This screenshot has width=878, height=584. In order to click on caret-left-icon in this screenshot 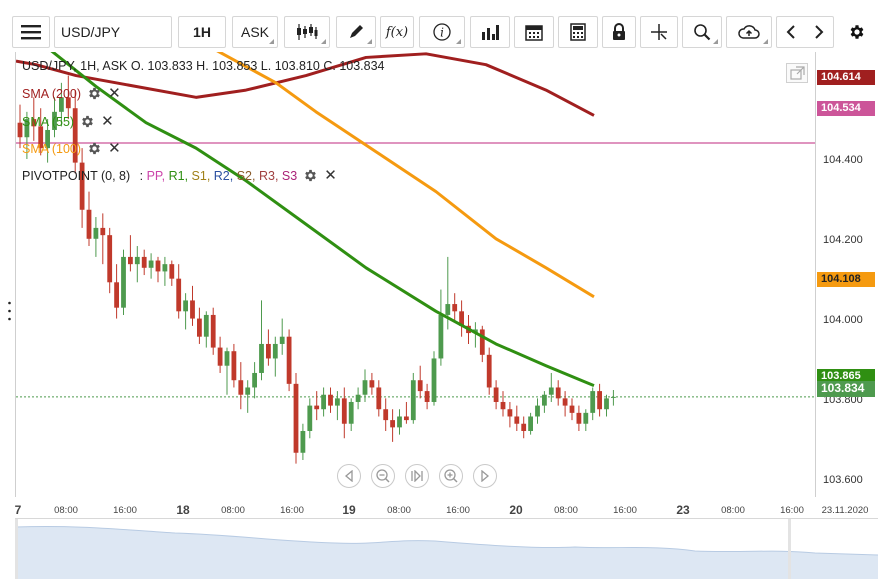, I will do `click(348, 476)`.